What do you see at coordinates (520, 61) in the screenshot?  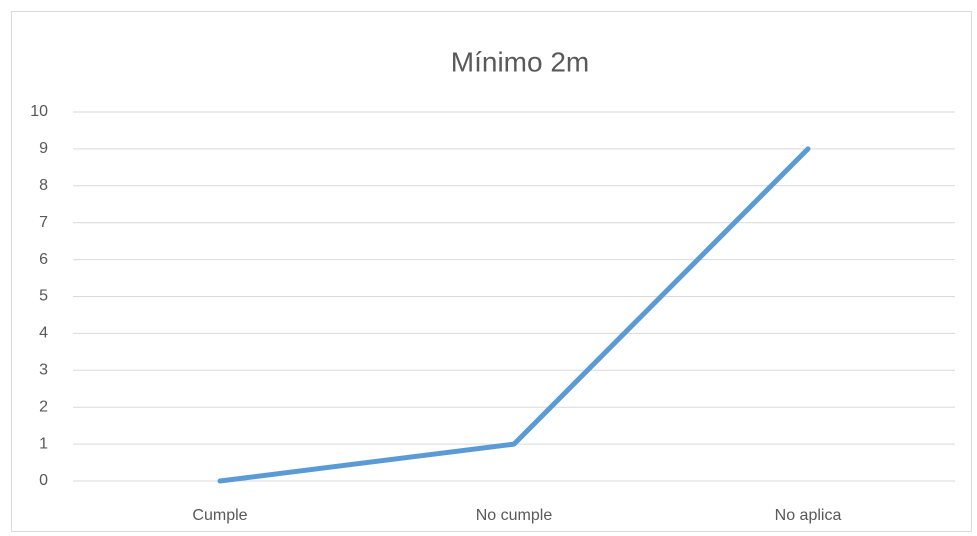 I see `chart-title: Mínimo 2m` at bounding box center [520, 61].